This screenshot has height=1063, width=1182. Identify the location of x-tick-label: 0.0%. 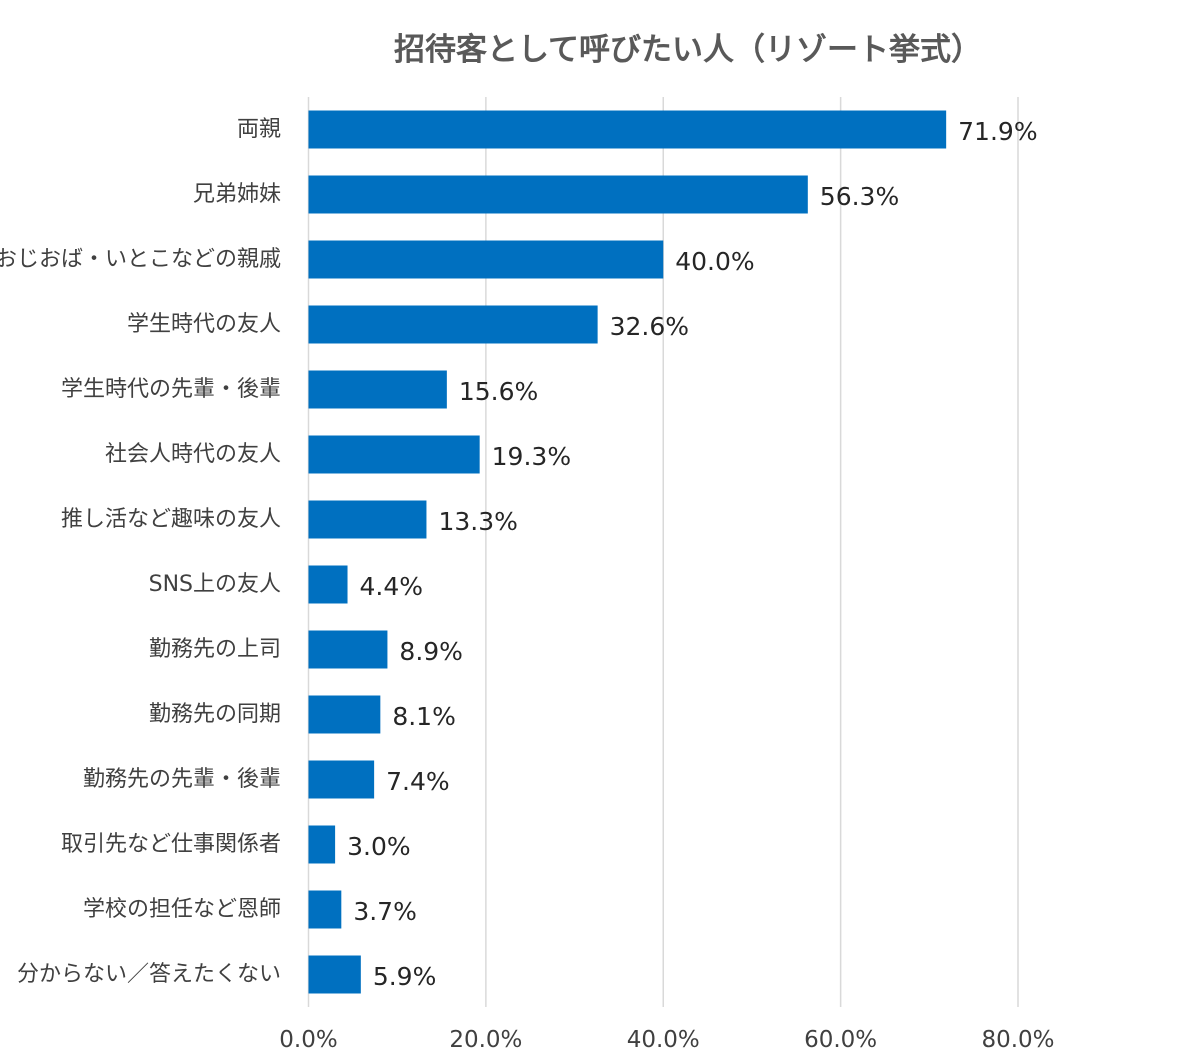
(308, 1040).